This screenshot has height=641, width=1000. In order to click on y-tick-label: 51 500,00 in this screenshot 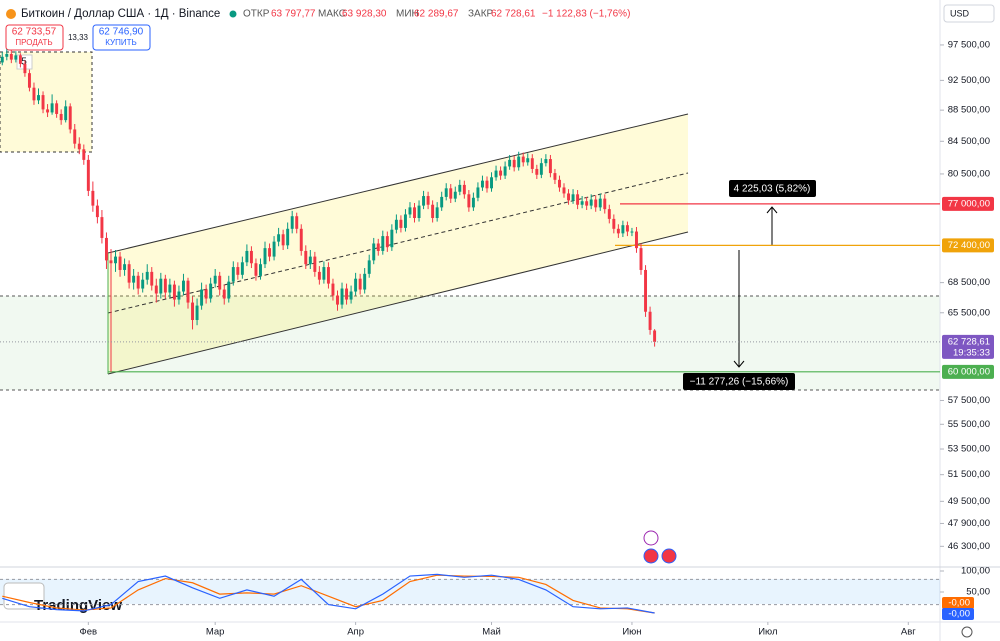, I will do `click(969, 474)`.